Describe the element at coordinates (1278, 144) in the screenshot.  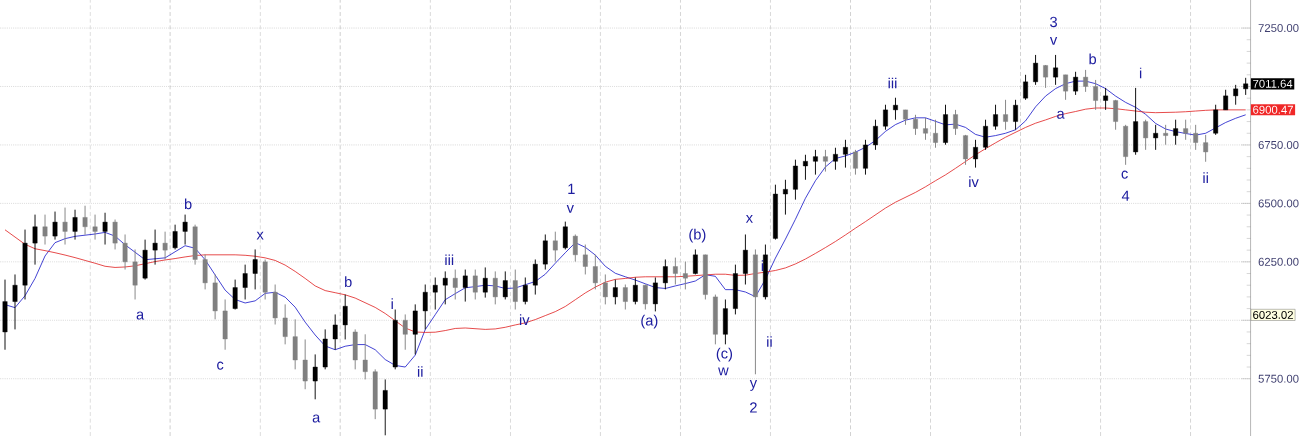
I see `y-tick-label: 6750.00` at that location.